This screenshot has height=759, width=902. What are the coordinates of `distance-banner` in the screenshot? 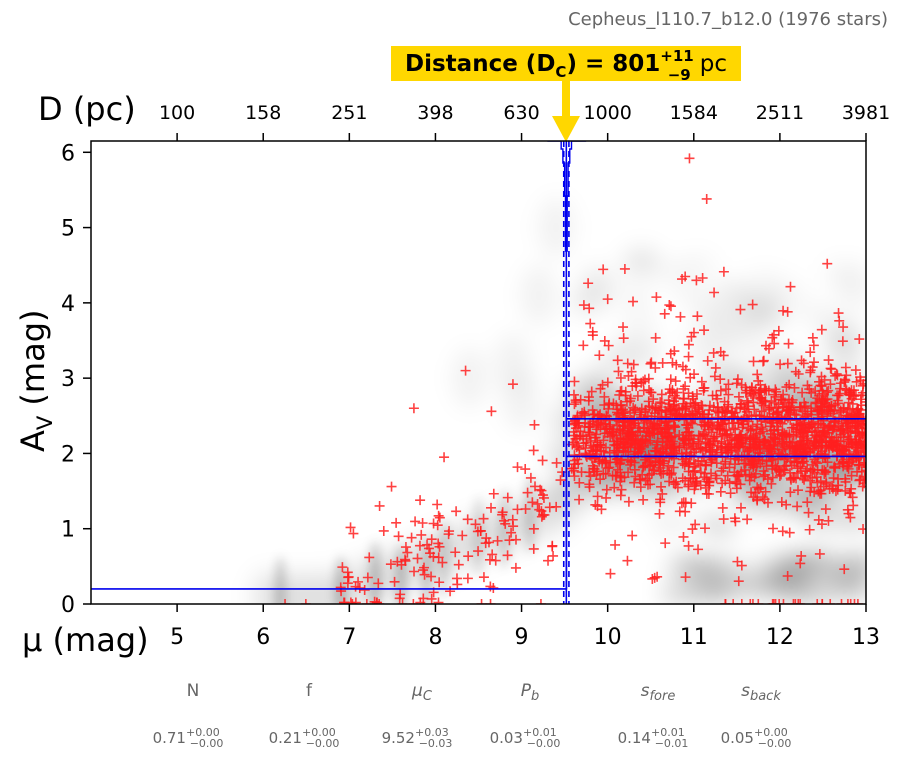 It's located at (566, 63).